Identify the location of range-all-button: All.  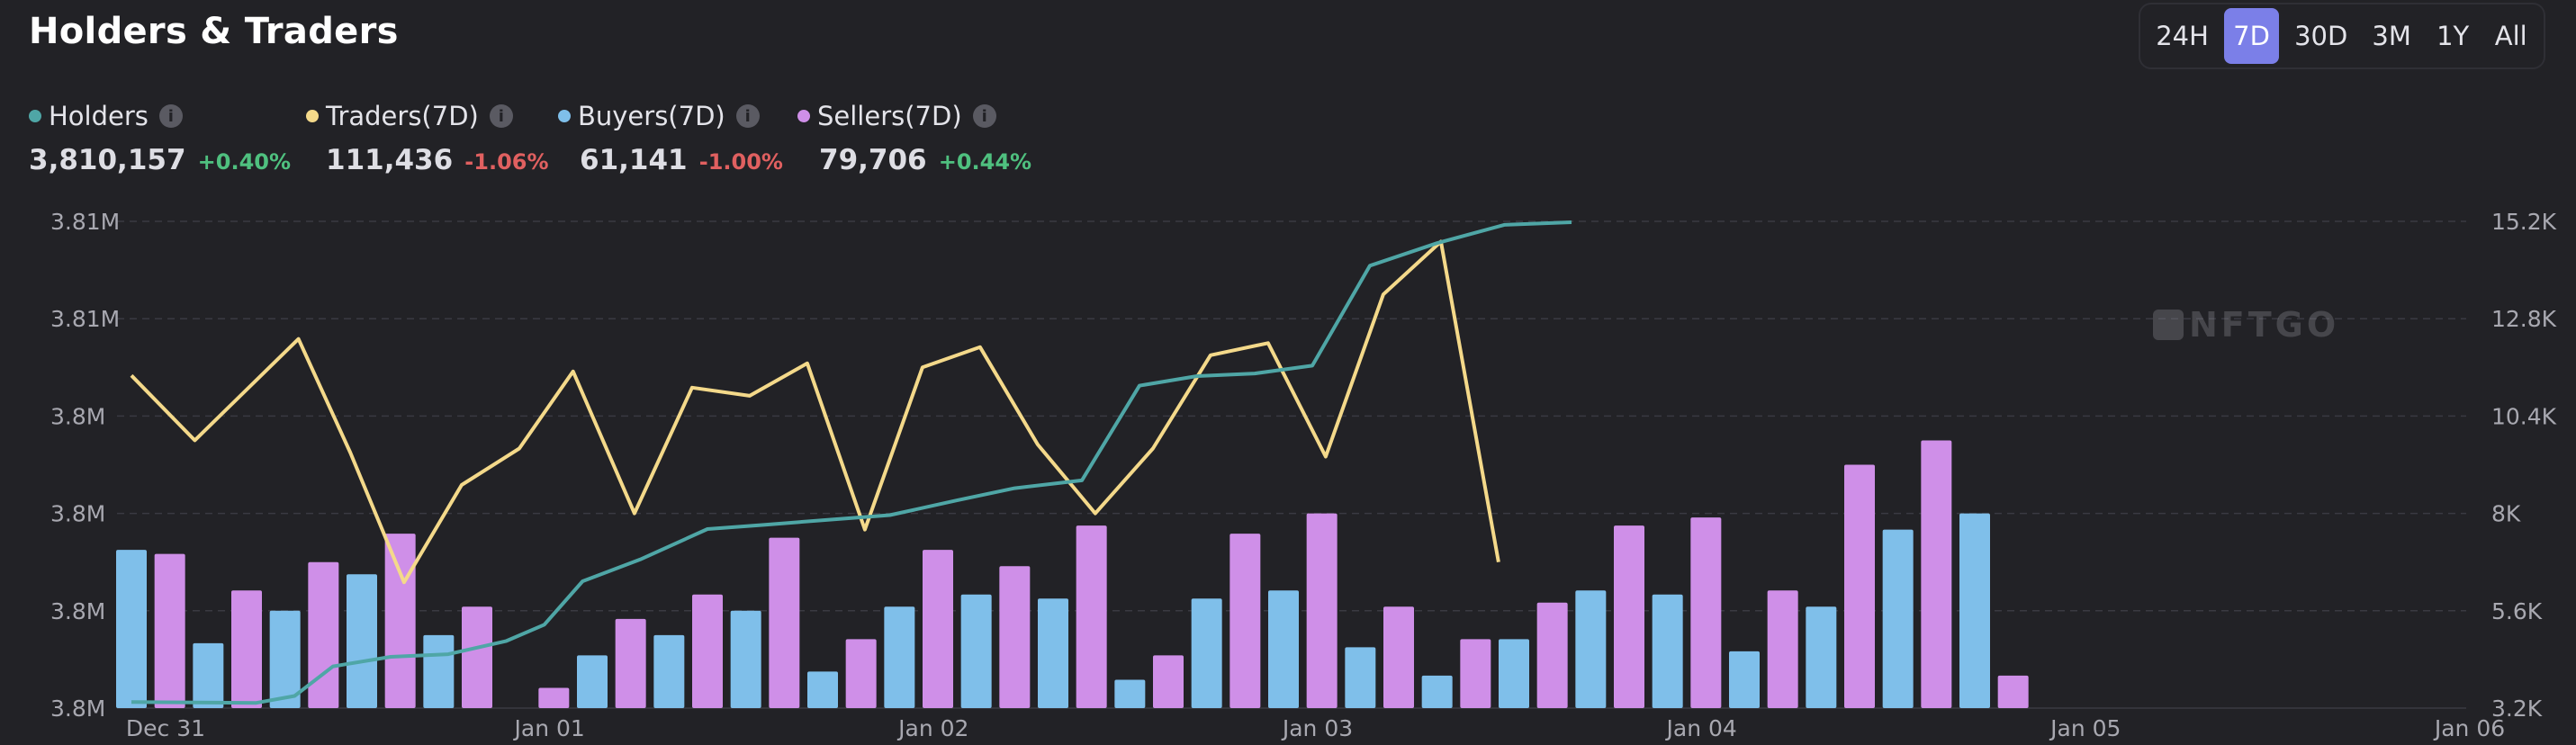
(2510, 36).